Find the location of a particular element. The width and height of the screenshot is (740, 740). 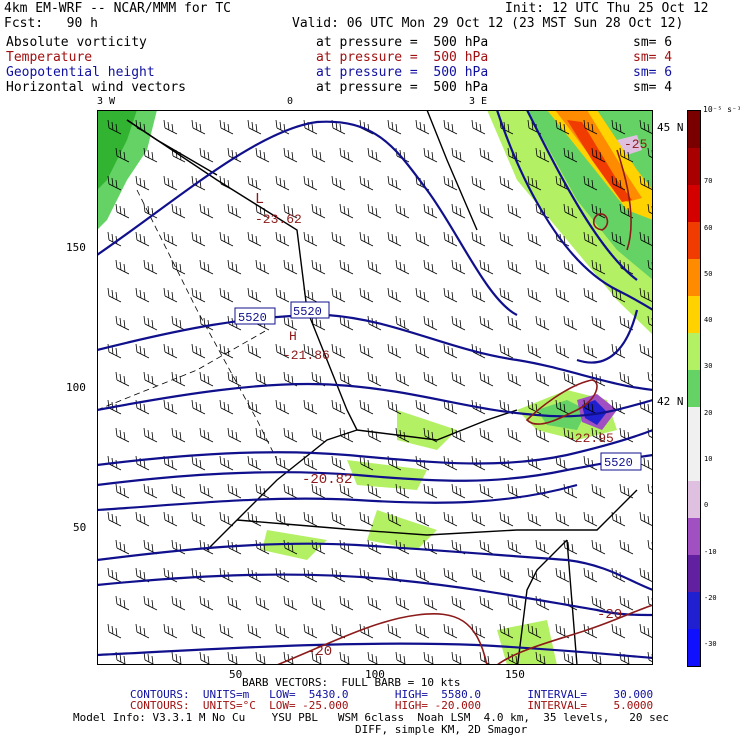

field-name-wind: Horizontal wind vectors is located at coordinates (96, 87).